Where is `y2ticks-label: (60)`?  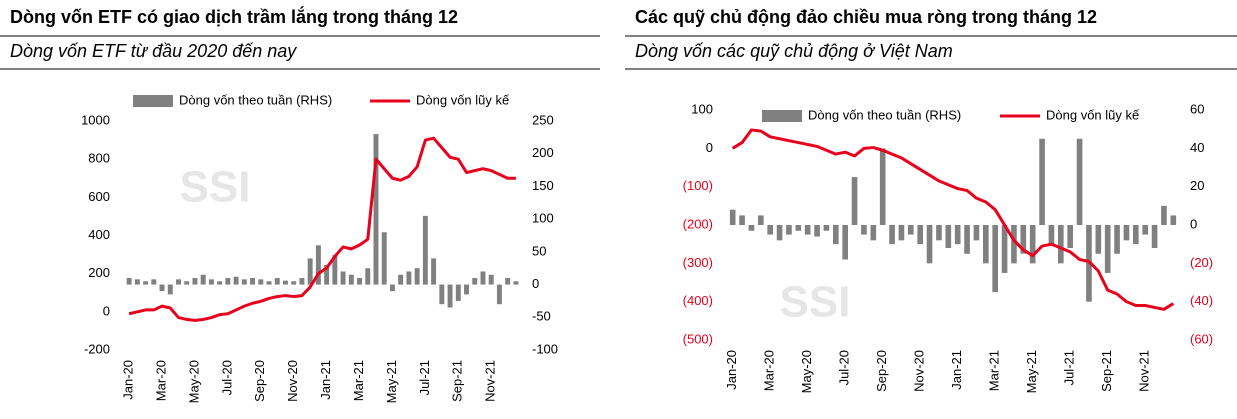 y2ticks-label: (60) is located at coordinates (1201, 338).